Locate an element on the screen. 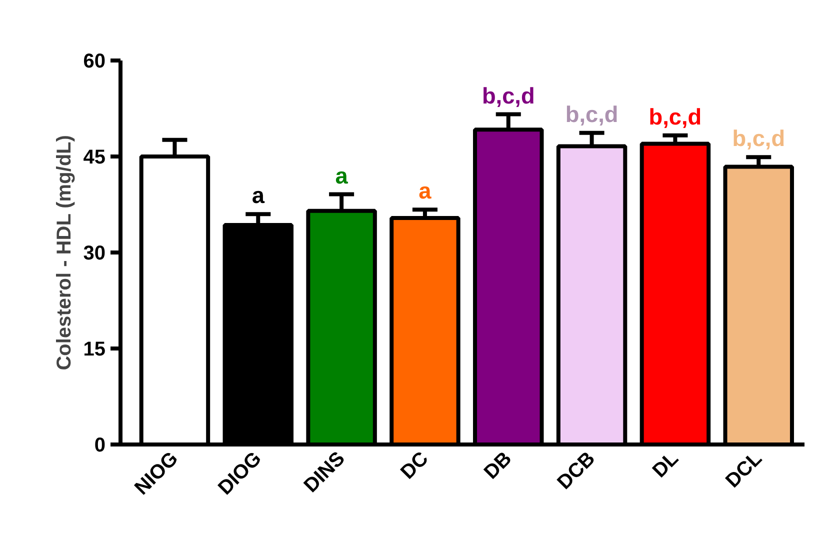 The height and width of the screenshot is (539, 824). x-tick-label: DC is located at coordinates (414, 466).